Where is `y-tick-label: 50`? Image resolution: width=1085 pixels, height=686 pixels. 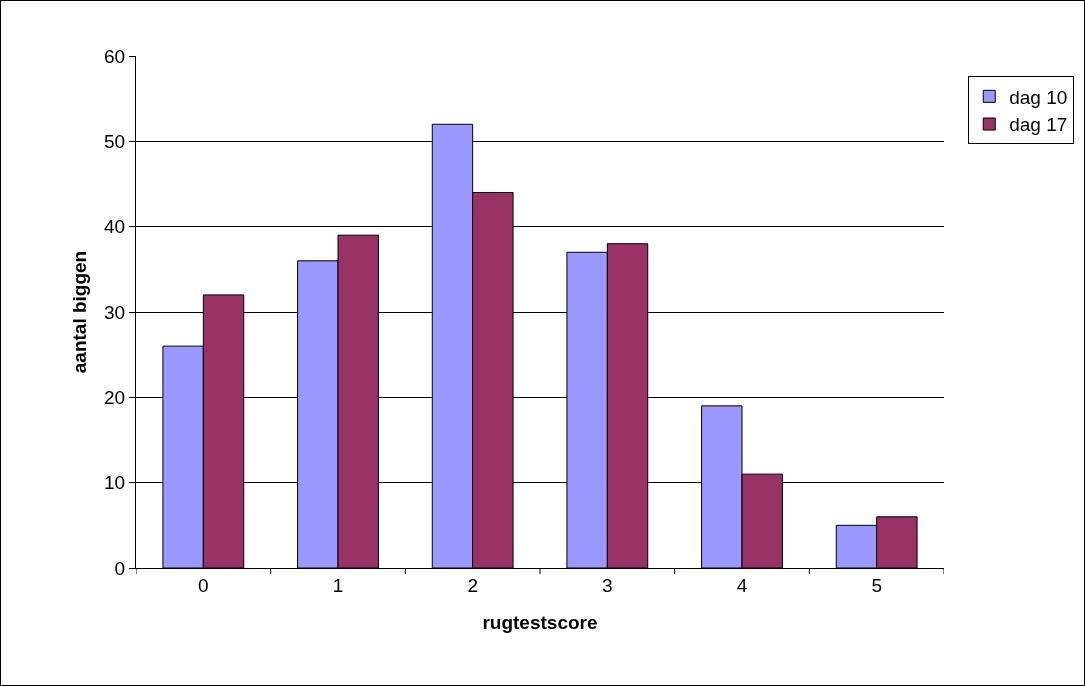 y-tick-label: 50 is located at coordinates (115, 141).